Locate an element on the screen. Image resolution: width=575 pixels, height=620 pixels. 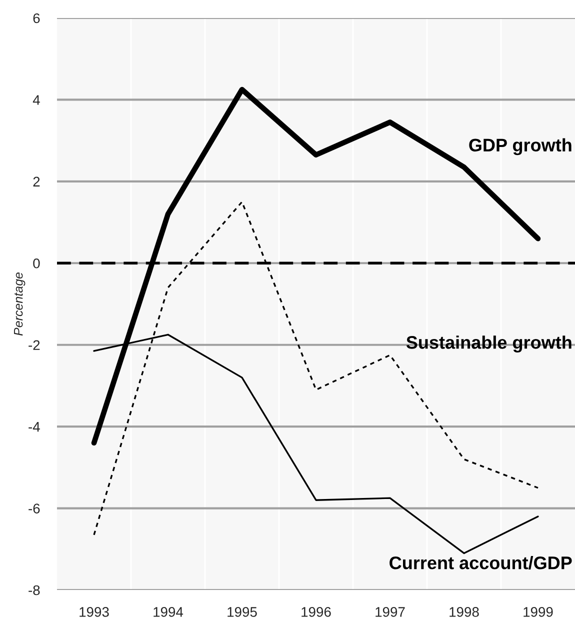
x-tick-label: 1993 is located at coordinates (94, 612).